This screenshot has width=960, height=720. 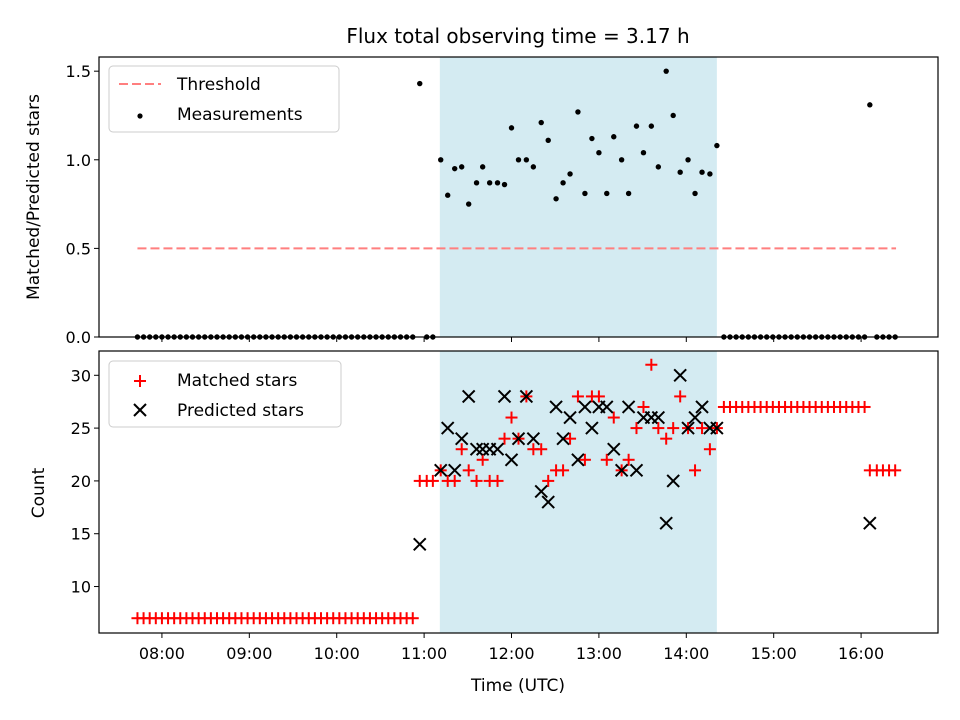 What do you see at coordinates (81, 428) in the screenshot?
I see `y-tick-label: 25` at bounding box center [81, 428].